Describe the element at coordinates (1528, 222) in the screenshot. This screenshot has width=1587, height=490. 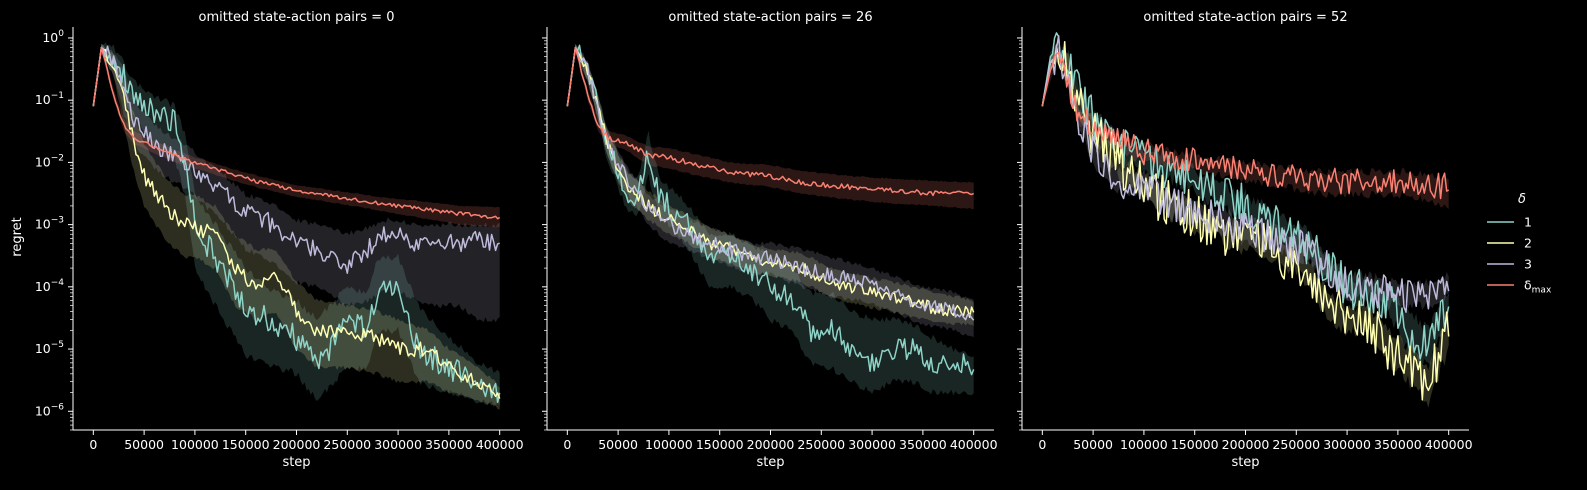
I see `legend-label: 1` at that location.